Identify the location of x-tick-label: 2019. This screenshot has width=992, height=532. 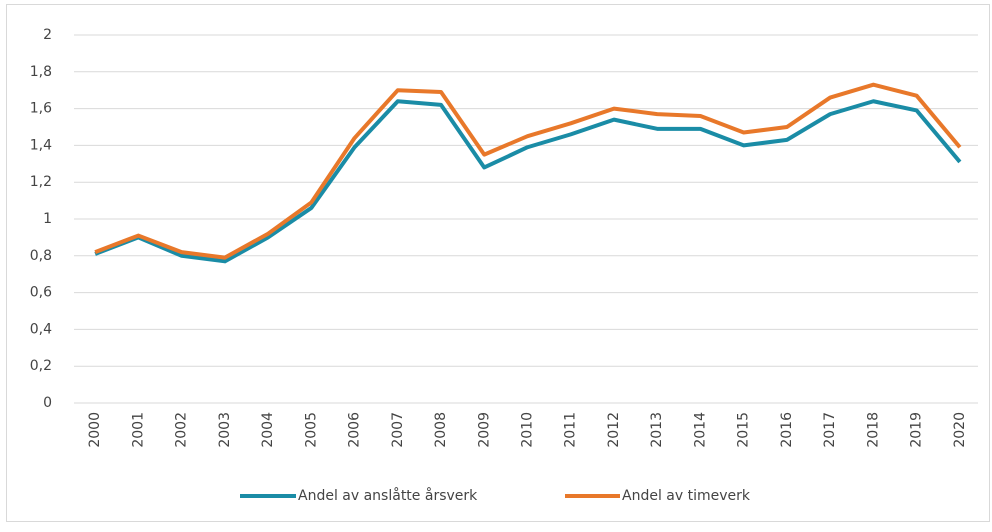
(917, 430).